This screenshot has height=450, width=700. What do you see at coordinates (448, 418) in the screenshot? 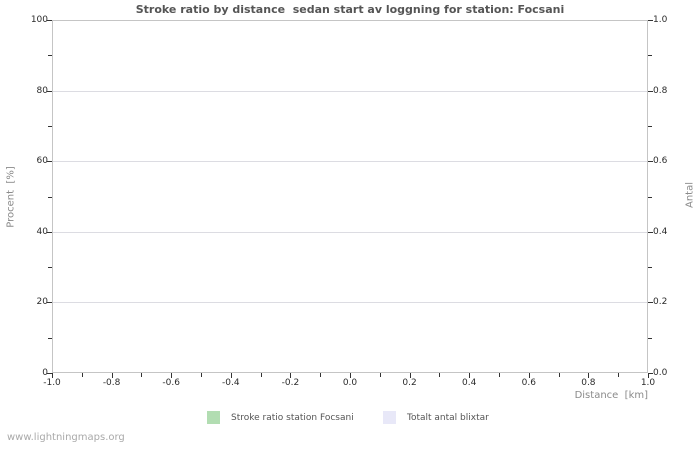
I see `legend-item-label: Totalt antal blixtar` at bounding box center [448, 418].